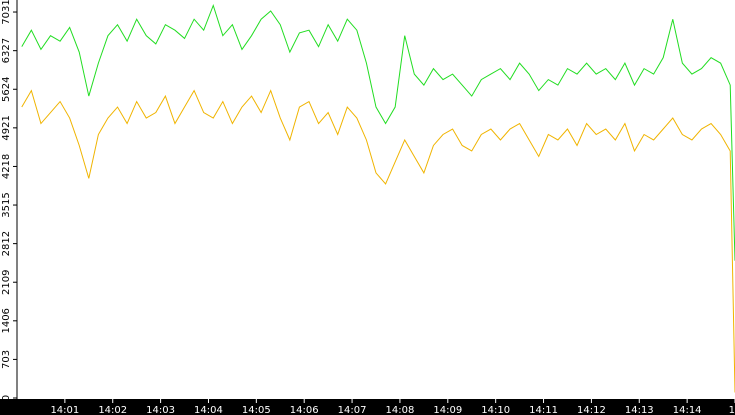 The image size is (735, 415). What do you see at coordinates (6, 89) in the screenshot?
I see `y-tick-label: 5624` at bounding box center [6, 89].